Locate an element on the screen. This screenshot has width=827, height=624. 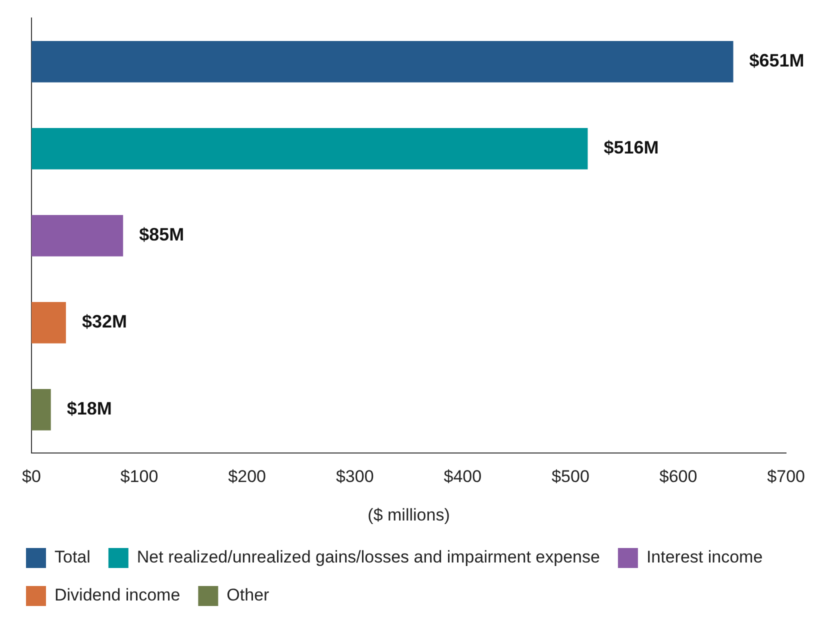
legend-label: Interest income is located at coordinates (704, 557).